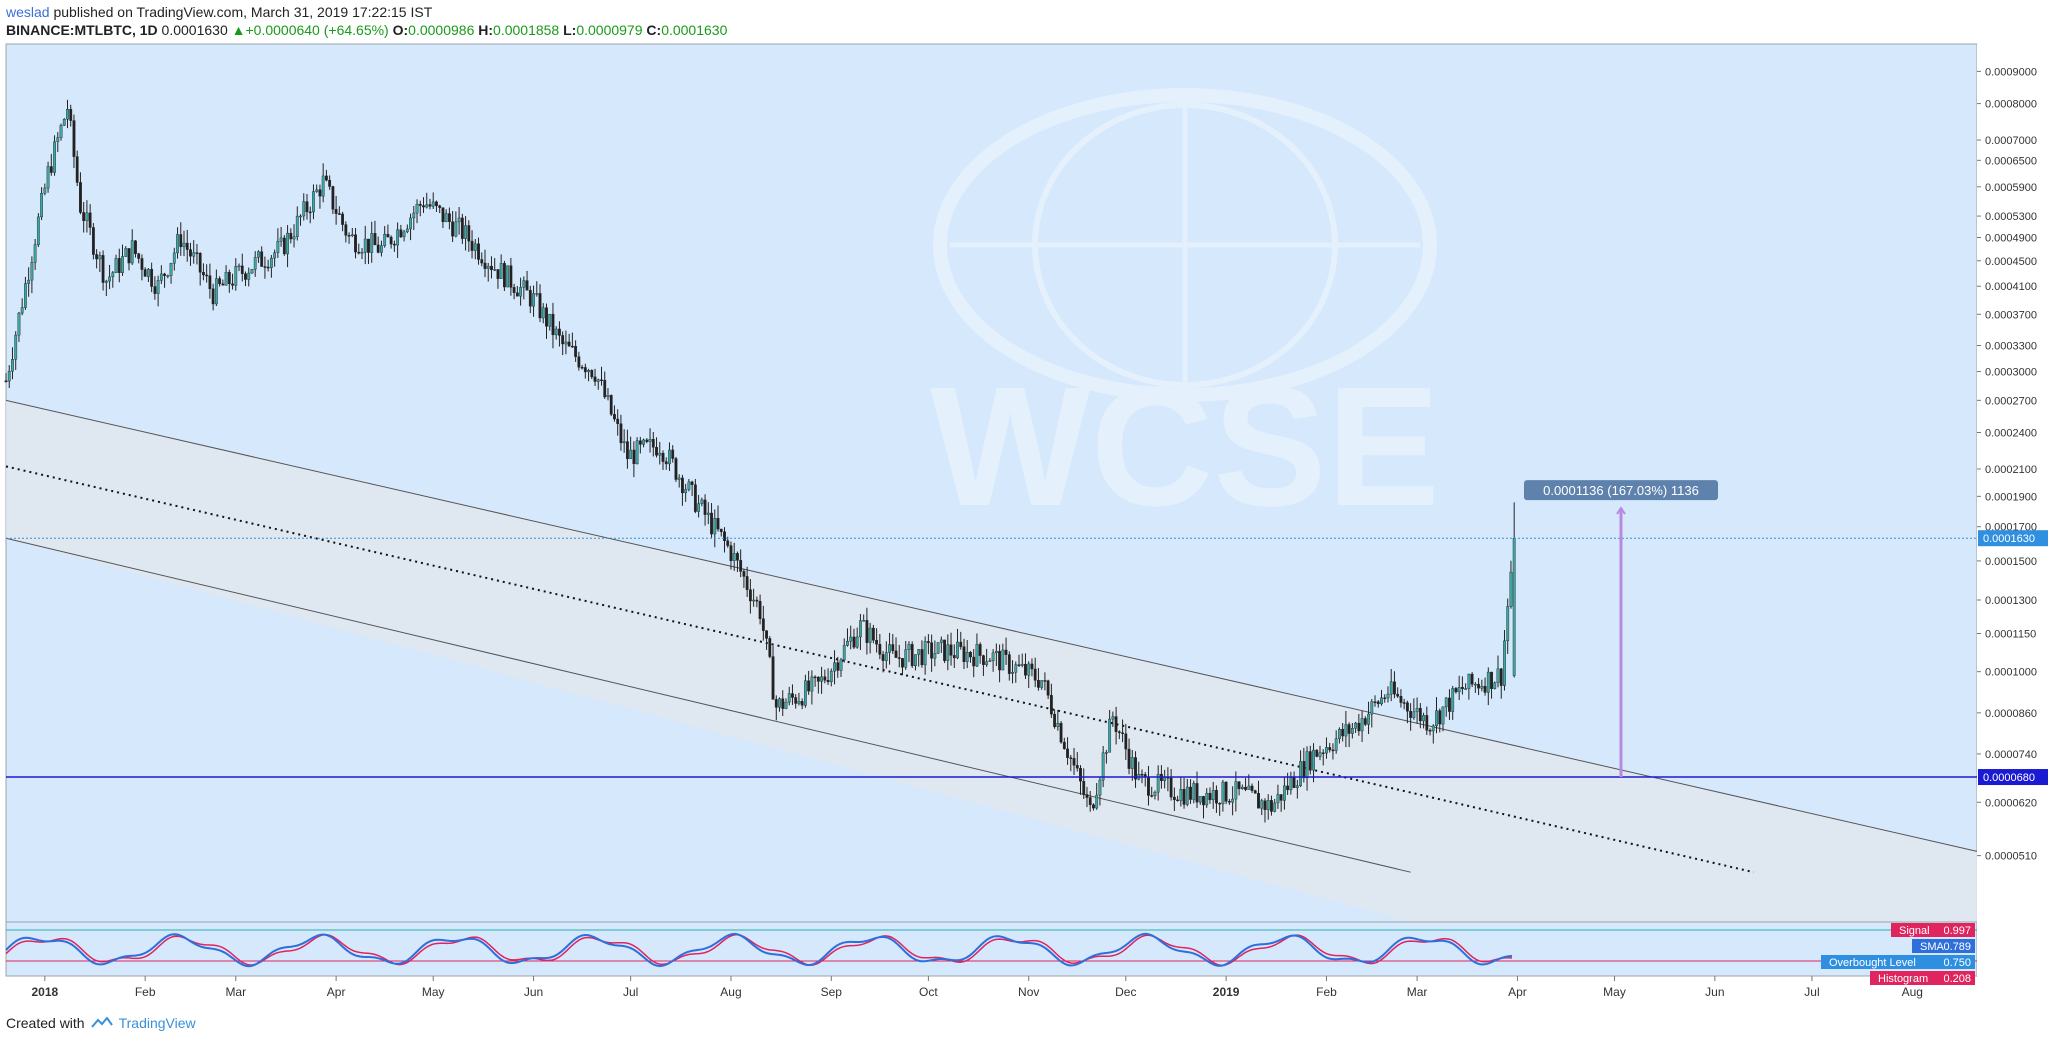 This screenshot has width=2052, height=1040. What do you see at coordinates (238, 30) in the screenshot?
I see `up-arrow-icon: ▲` at bounding box center [238, 30].